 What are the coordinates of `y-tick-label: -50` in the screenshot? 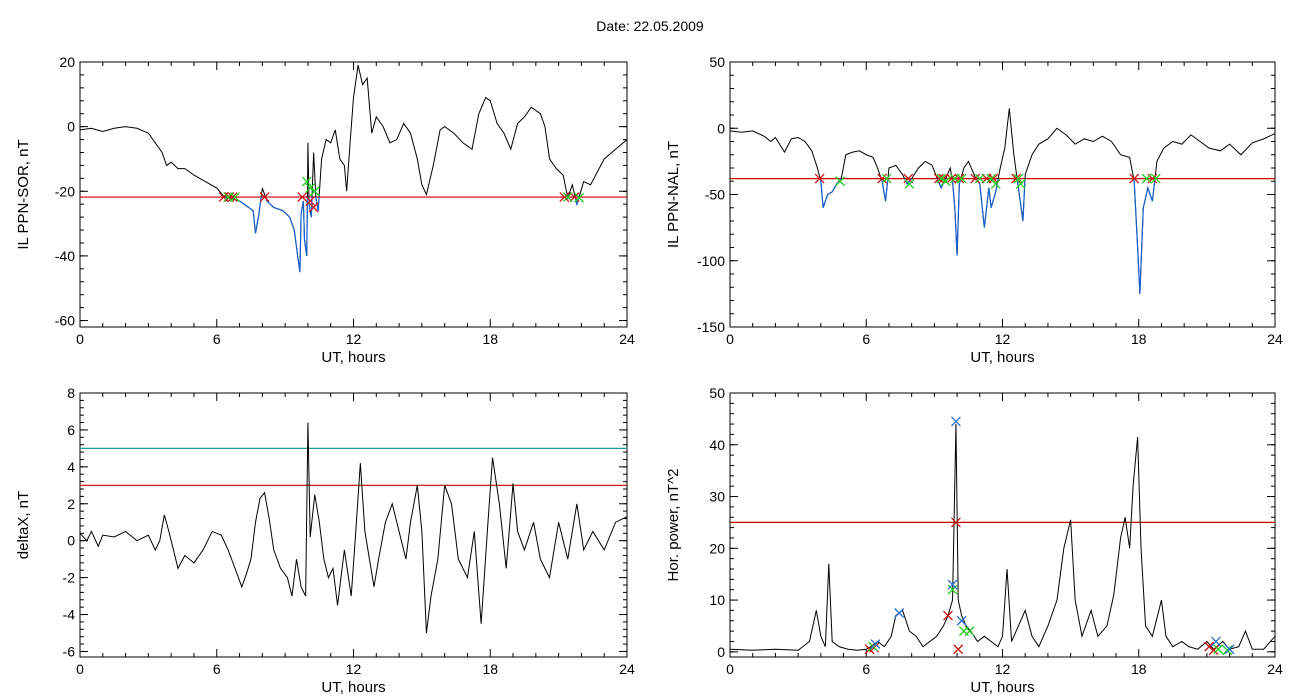 It's located at (715, 195).